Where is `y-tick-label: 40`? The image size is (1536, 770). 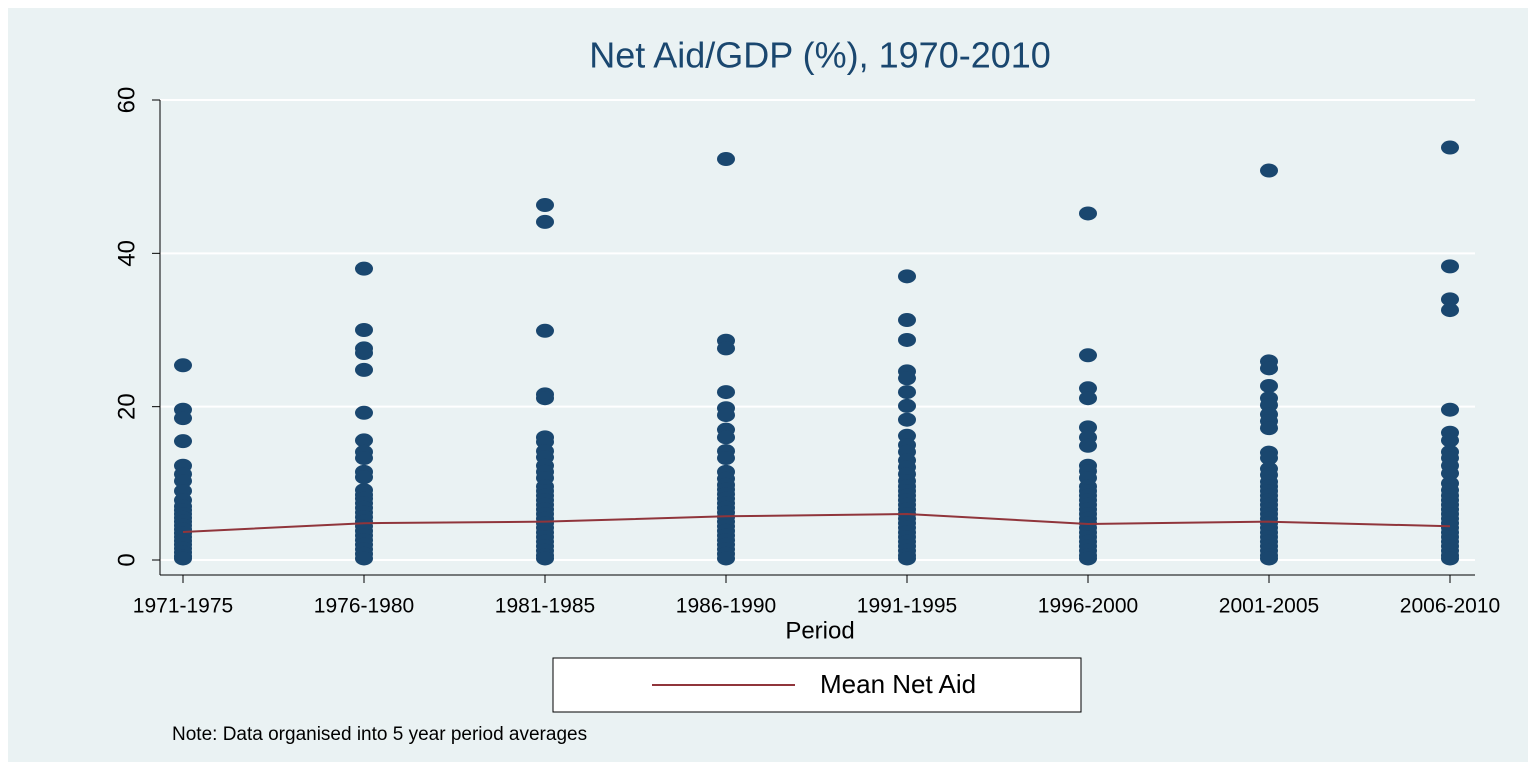 y-tick-label: 40 is located at coordinates (126, 253).